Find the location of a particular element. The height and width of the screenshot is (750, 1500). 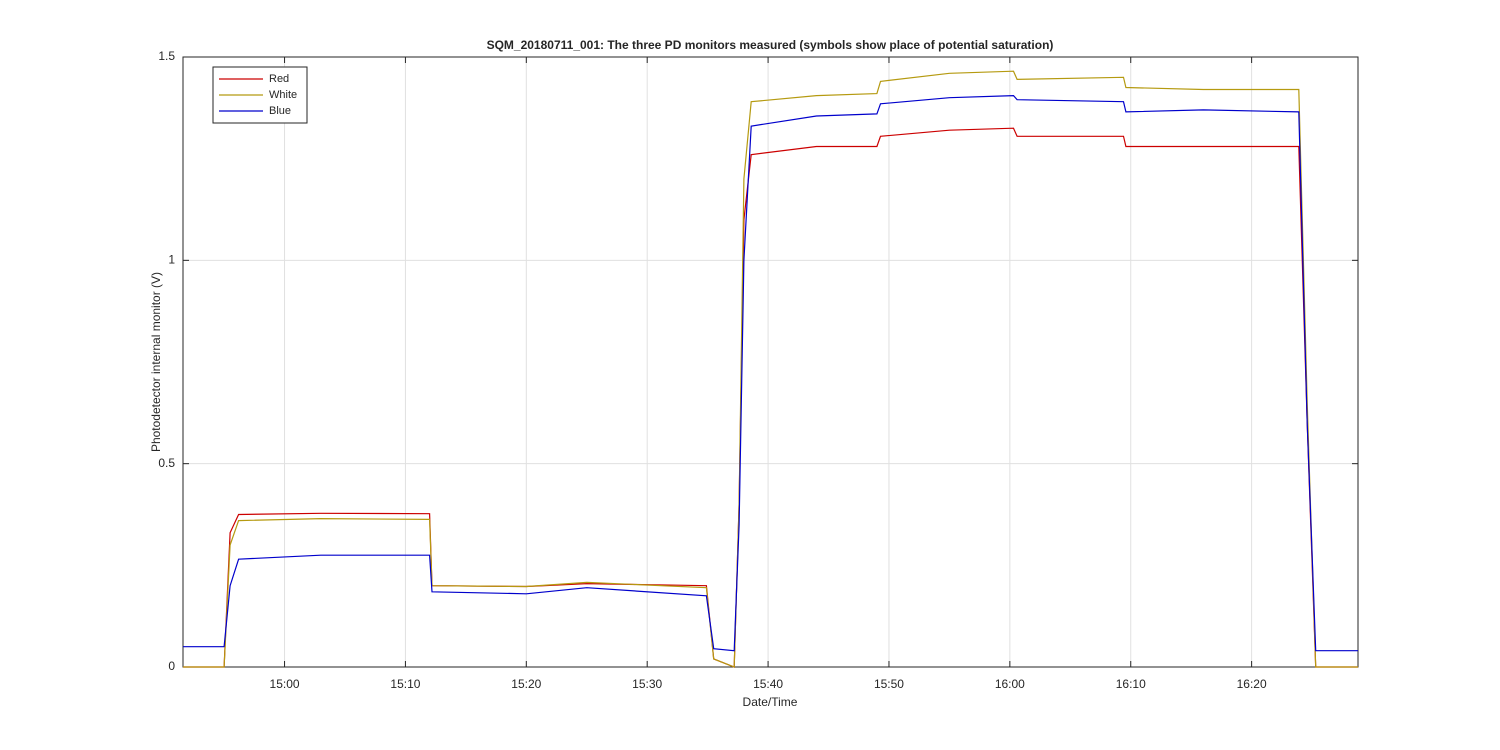

legend-label: Blue is located at coordinates (280, 111).